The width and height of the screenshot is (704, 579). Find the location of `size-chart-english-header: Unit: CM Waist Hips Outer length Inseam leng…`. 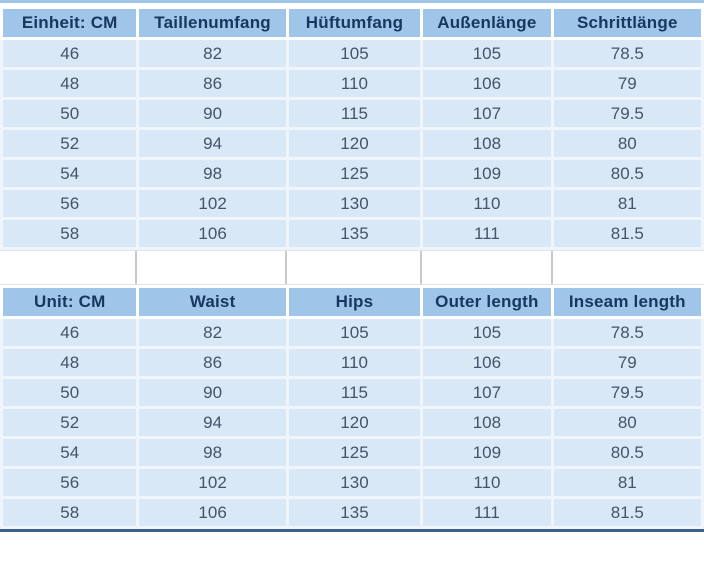

size-chart-english-header: Unit: CM Waist Hips Outer length Inseam leng… is located at coordinates (352, 302).